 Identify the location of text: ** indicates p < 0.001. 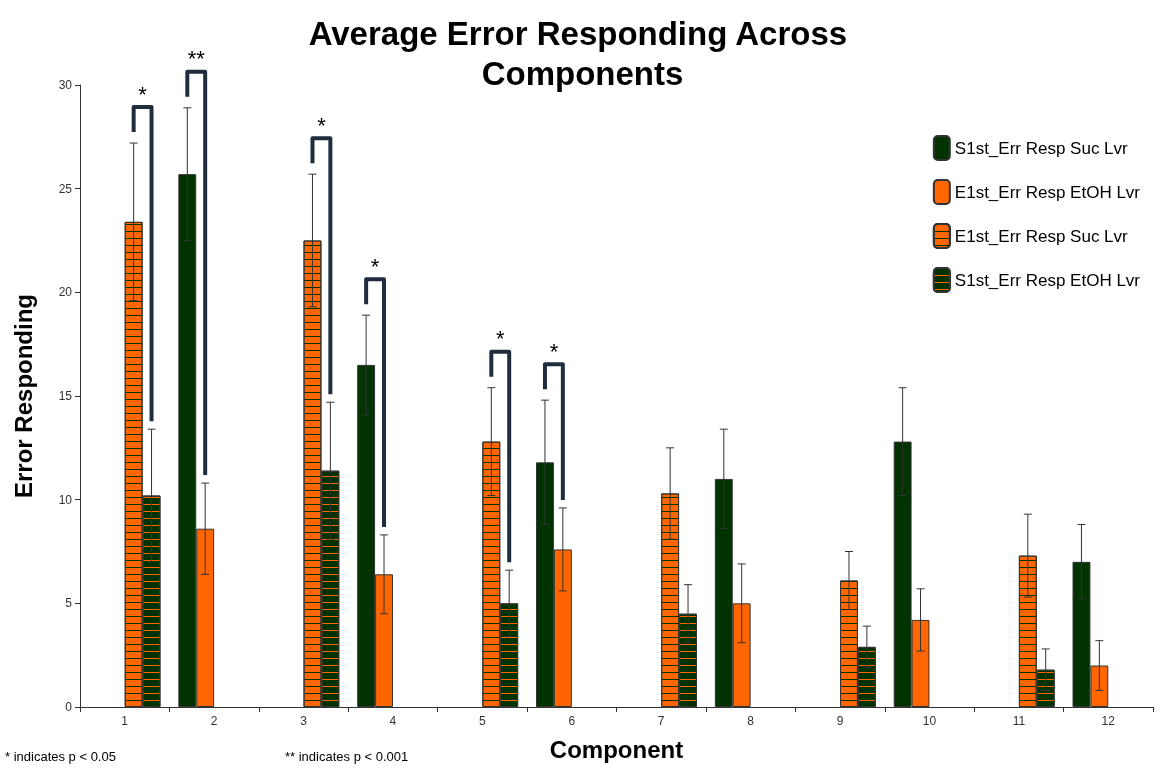
(347, 756).